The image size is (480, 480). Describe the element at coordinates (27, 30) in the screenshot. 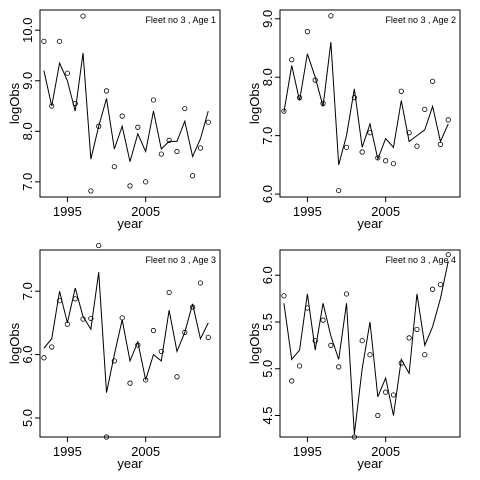

I see `y-tick-label: 10.0` at that location.